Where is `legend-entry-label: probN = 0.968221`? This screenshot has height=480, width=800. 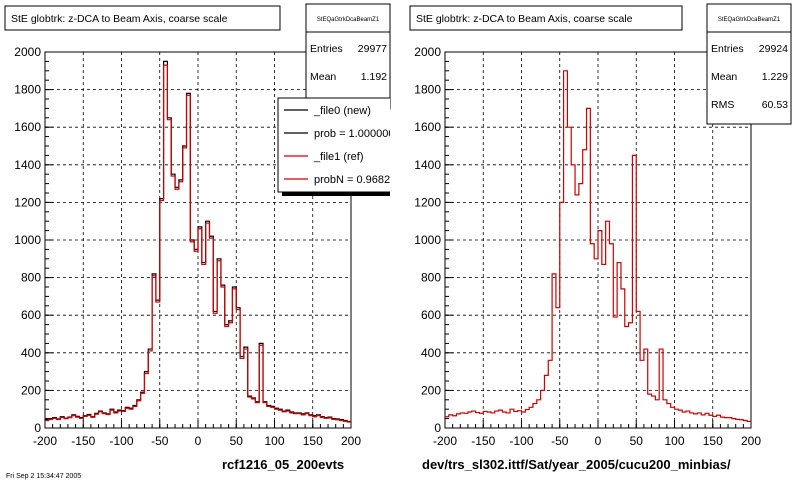 legend-entry-label: probN = 0.968221 is located at coordinates (358, 180).